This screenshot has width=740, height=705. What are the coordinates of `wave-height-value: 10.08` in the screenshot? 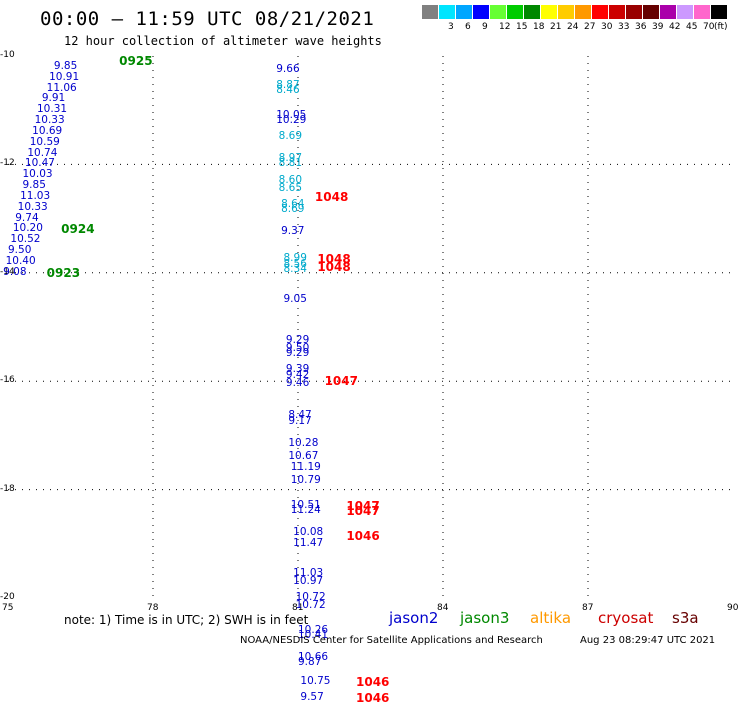 It's located at (308, 531).